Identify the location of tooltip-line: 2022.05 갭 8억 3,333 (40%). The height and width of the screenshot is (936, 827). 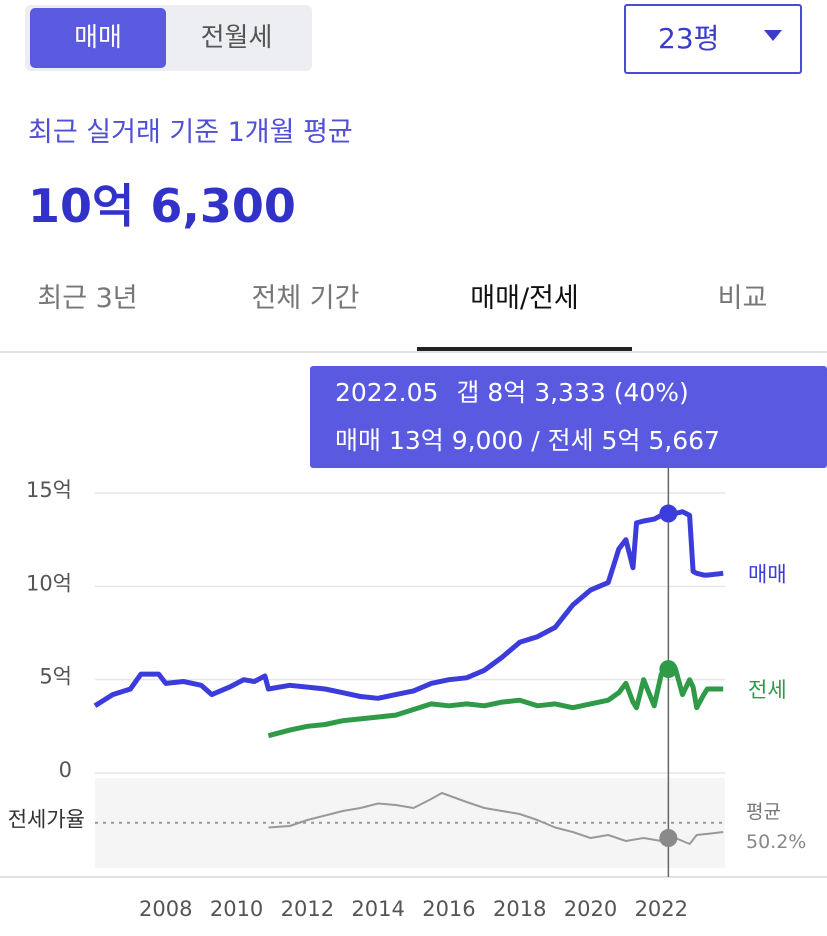
(512, 392).